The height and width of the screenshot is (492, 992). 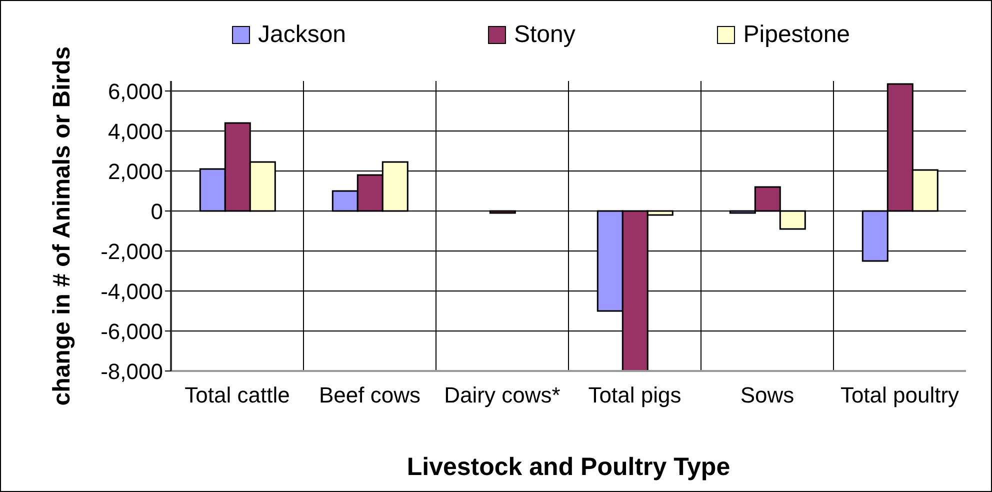 I want to click on y-axis-title: change in # of Animals or Birds, so click(x=62, y=226).